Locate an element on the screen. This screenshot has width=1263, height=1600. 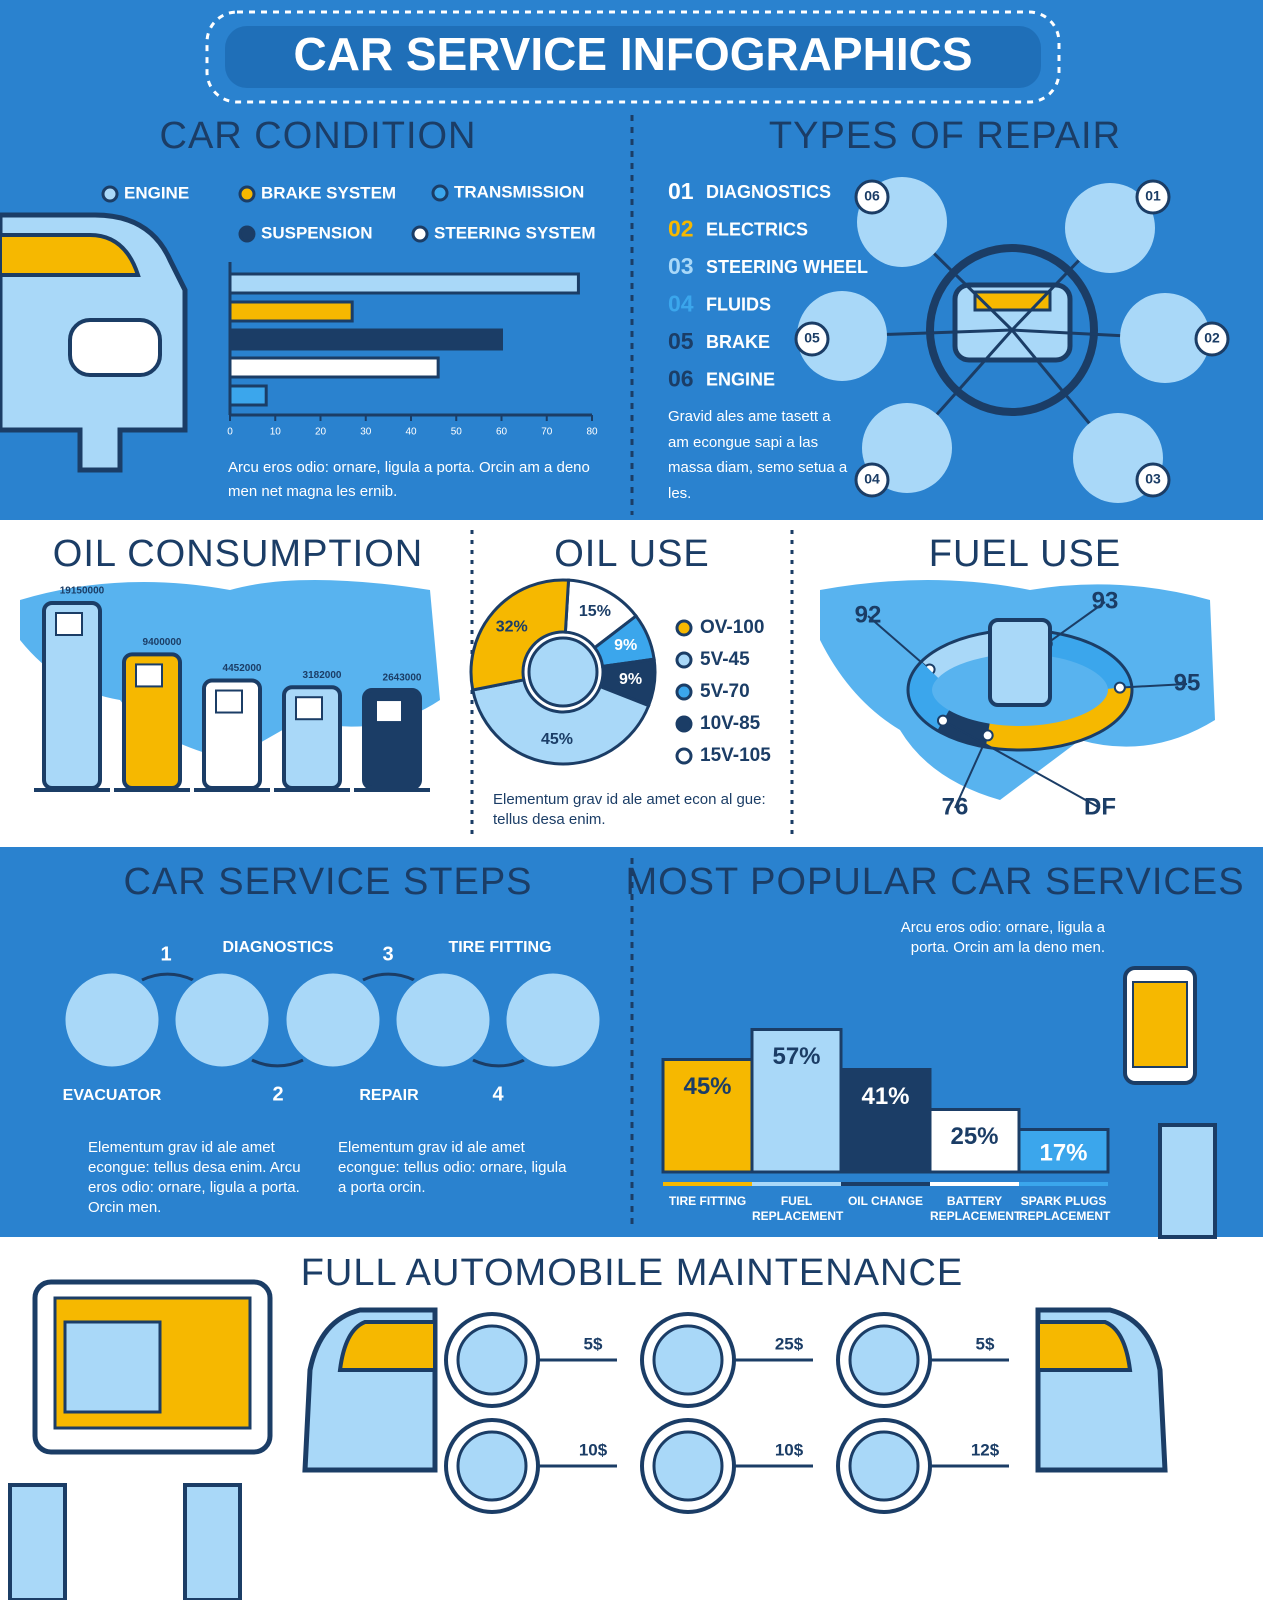
x-tick-label: 30 is located at coordinates (366, 432).